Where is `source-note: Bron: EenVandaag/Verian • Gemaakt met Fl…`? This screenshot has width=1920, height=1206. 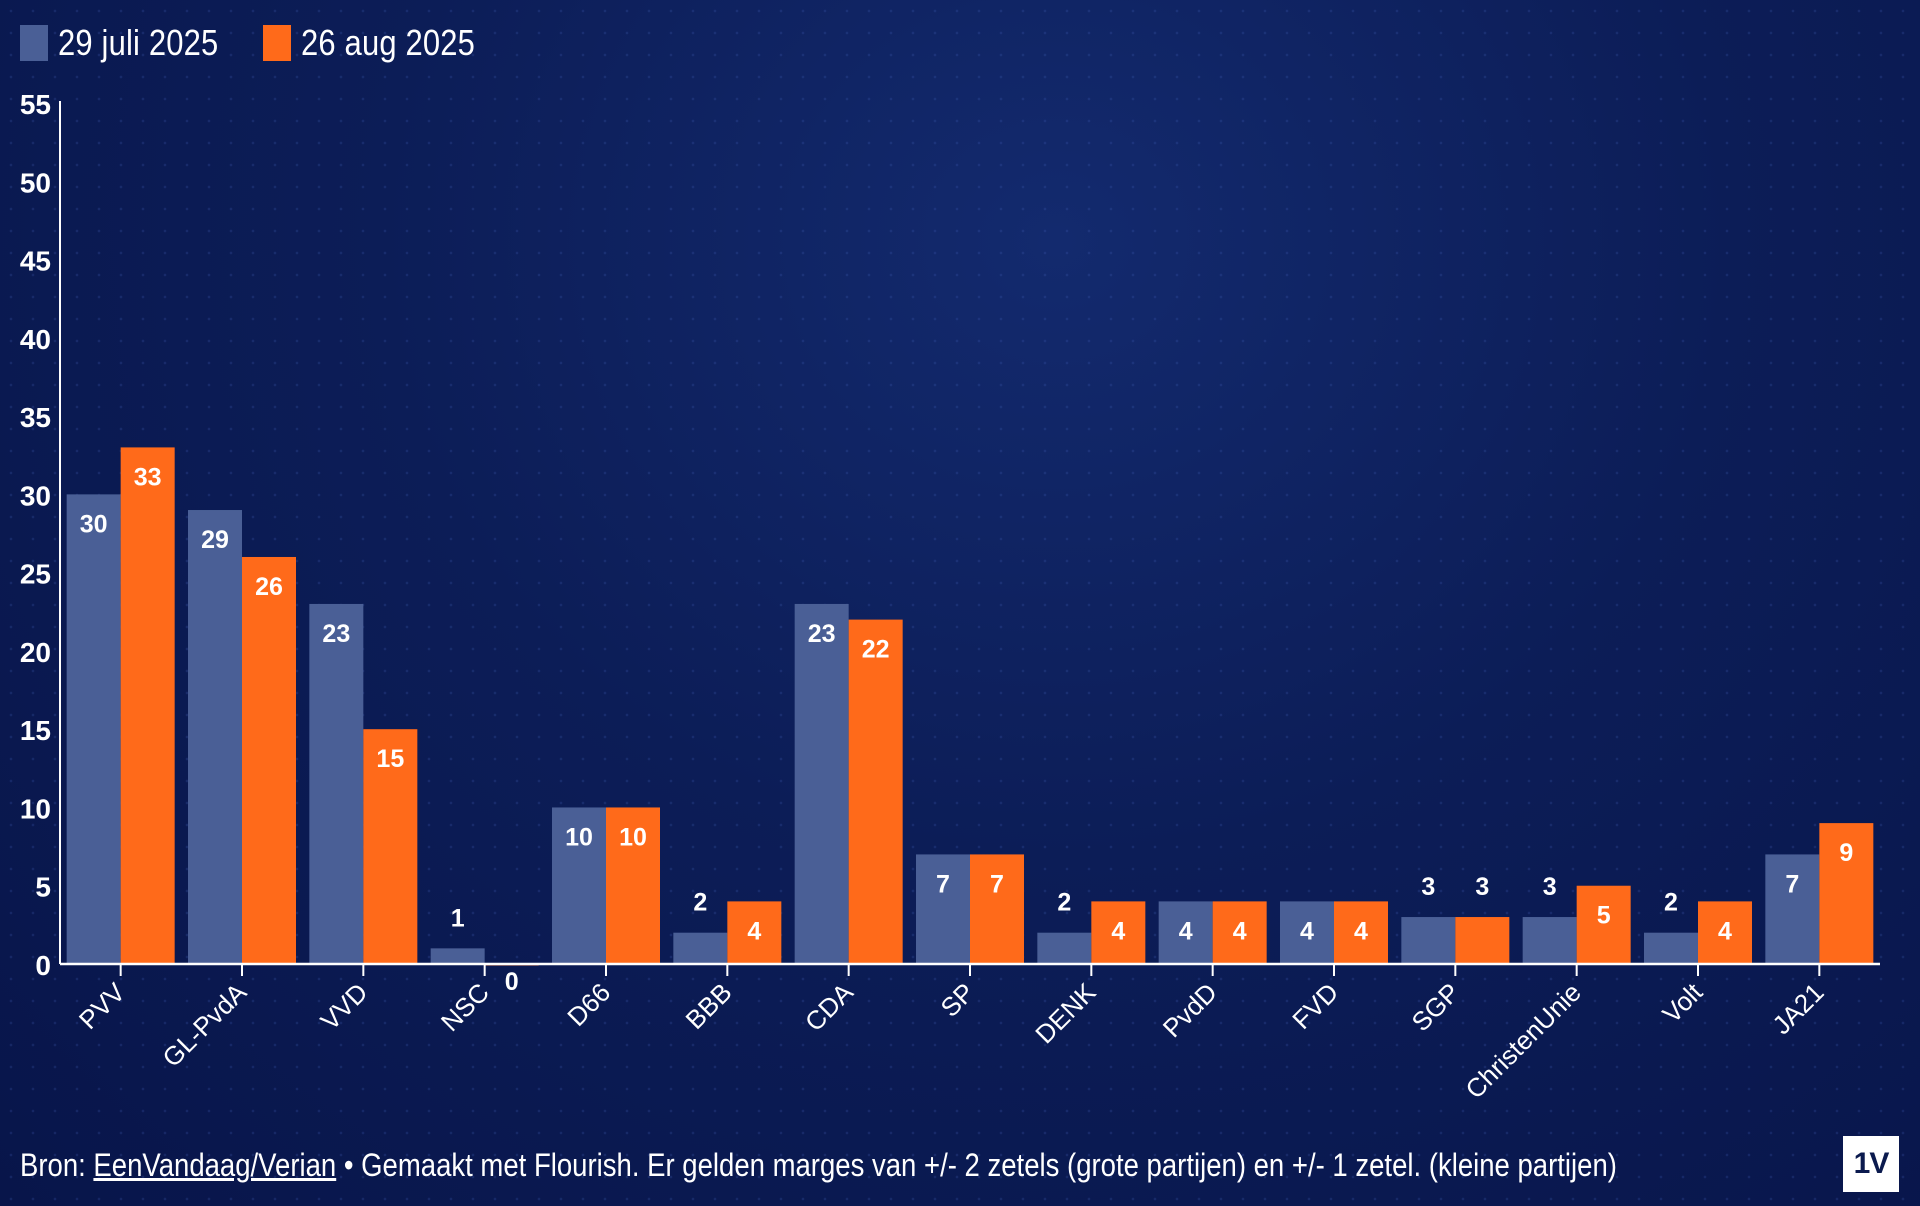
source-note: Bron: EenVandaag/Verian • Gemaakt met Fl… is located at coordinates (818, 1165).